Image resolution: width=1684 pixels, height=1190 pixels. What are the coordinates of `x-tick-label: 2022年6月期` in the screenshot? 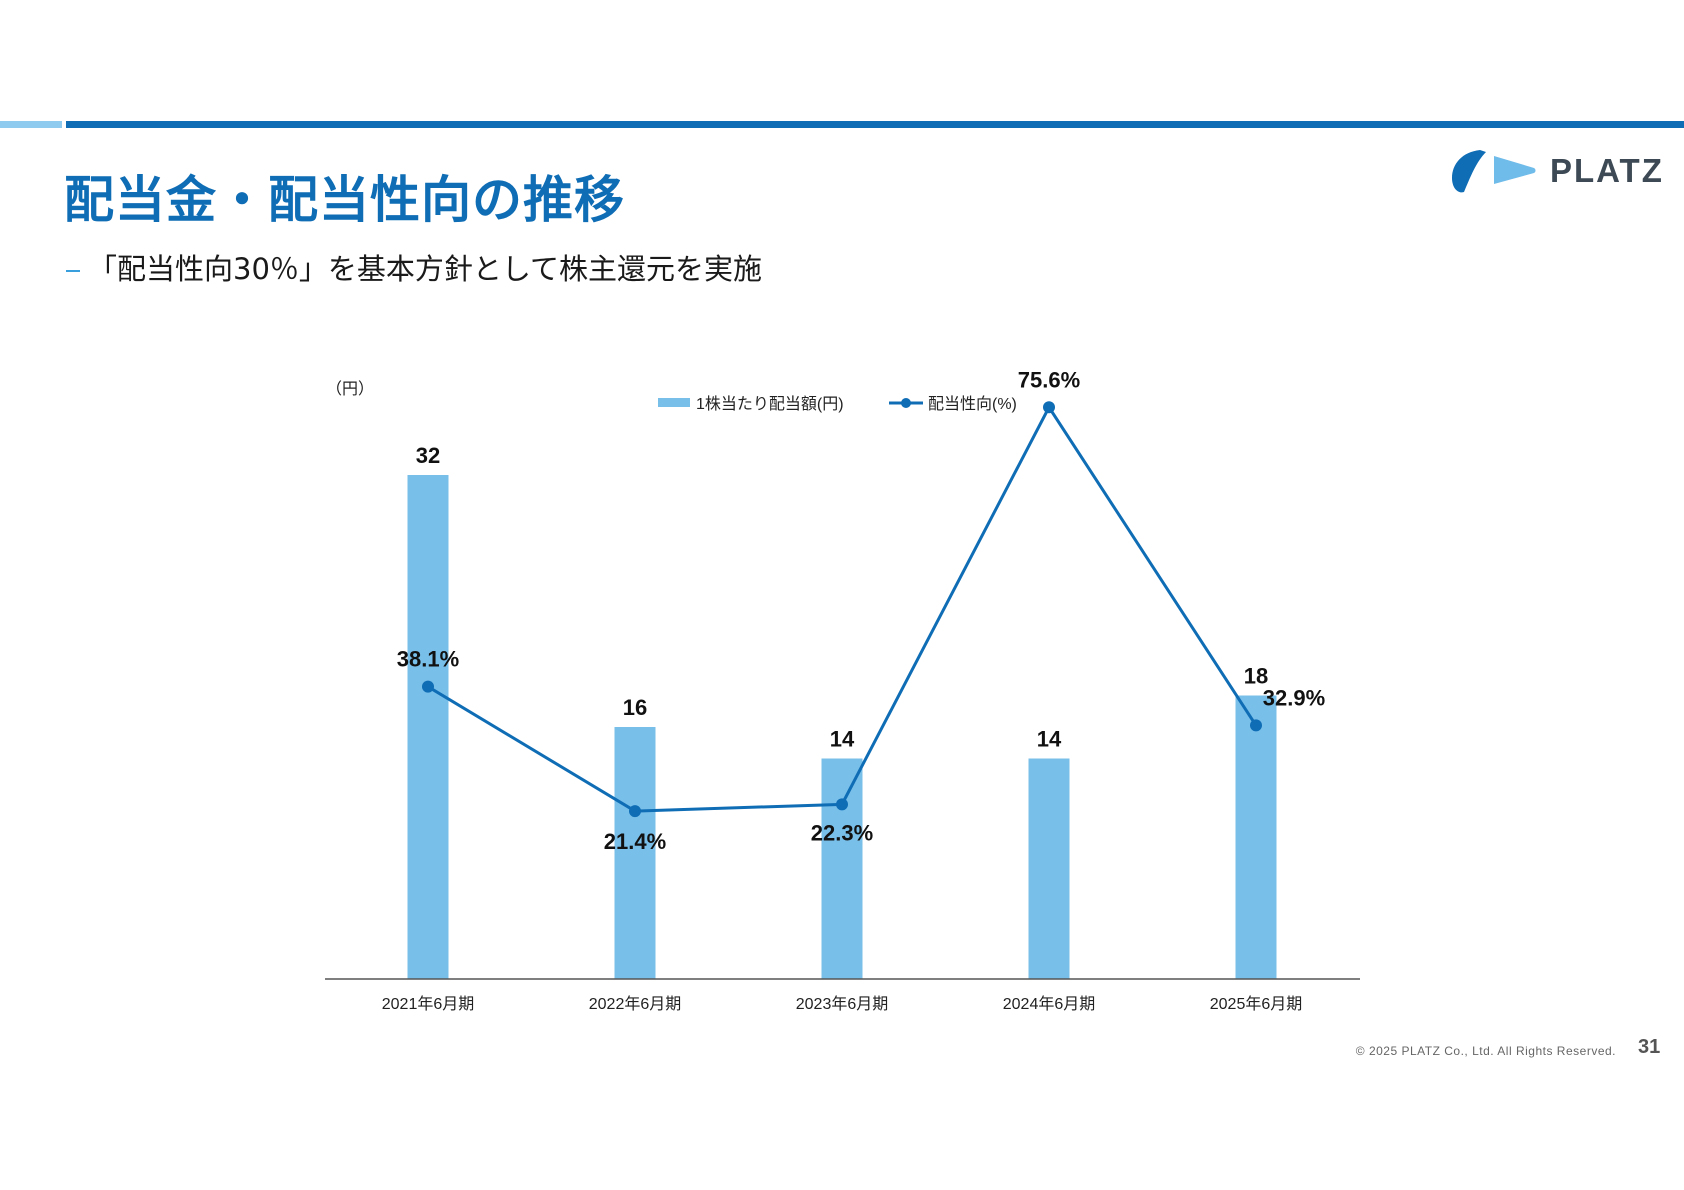 It's located at (635, 1004).